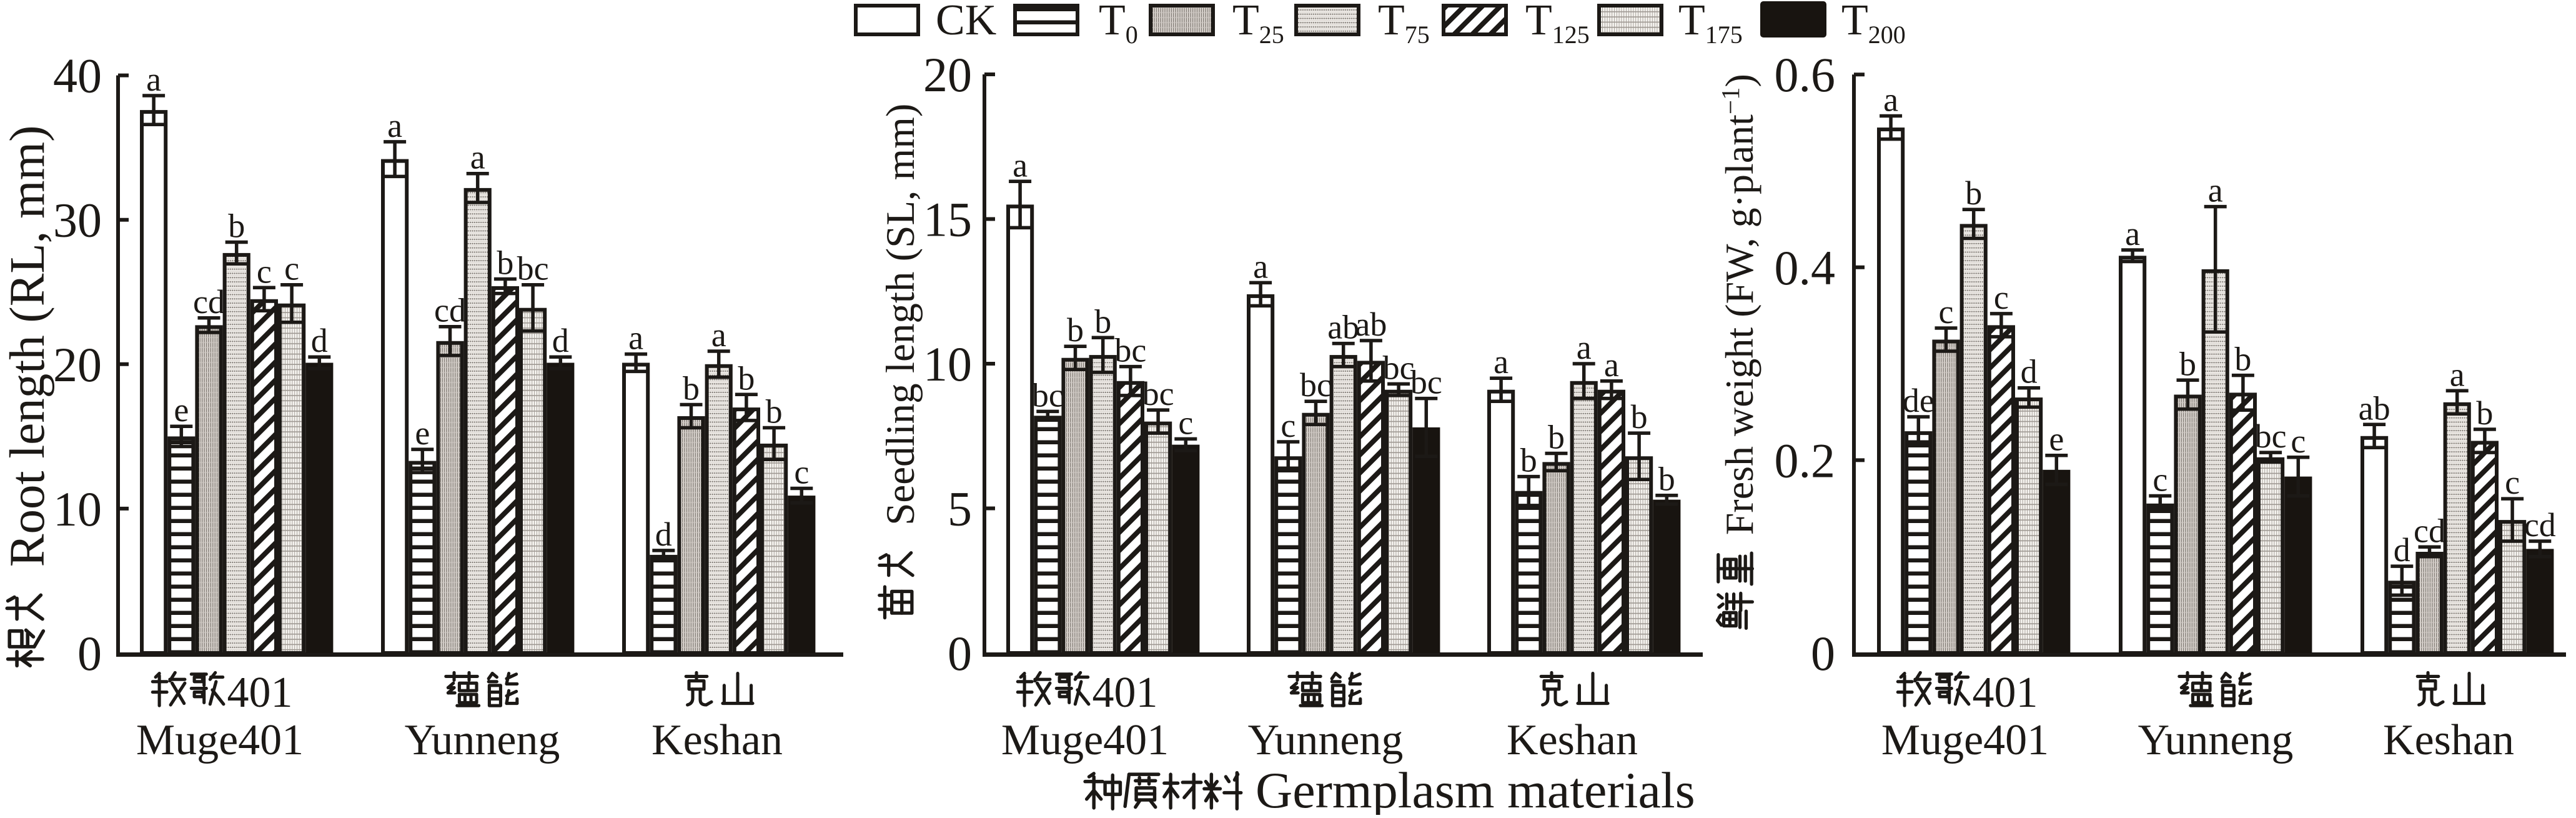 This screenshot has height=818, width=2576. I want to click on svg-text: Seedling length (SL, mm), so click(900, 315).